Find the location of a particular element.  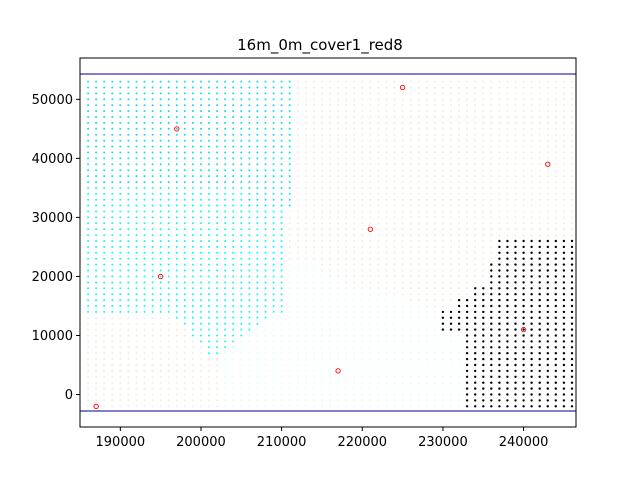

y-tick-label: 50000 is located at coordinates (52, 100).